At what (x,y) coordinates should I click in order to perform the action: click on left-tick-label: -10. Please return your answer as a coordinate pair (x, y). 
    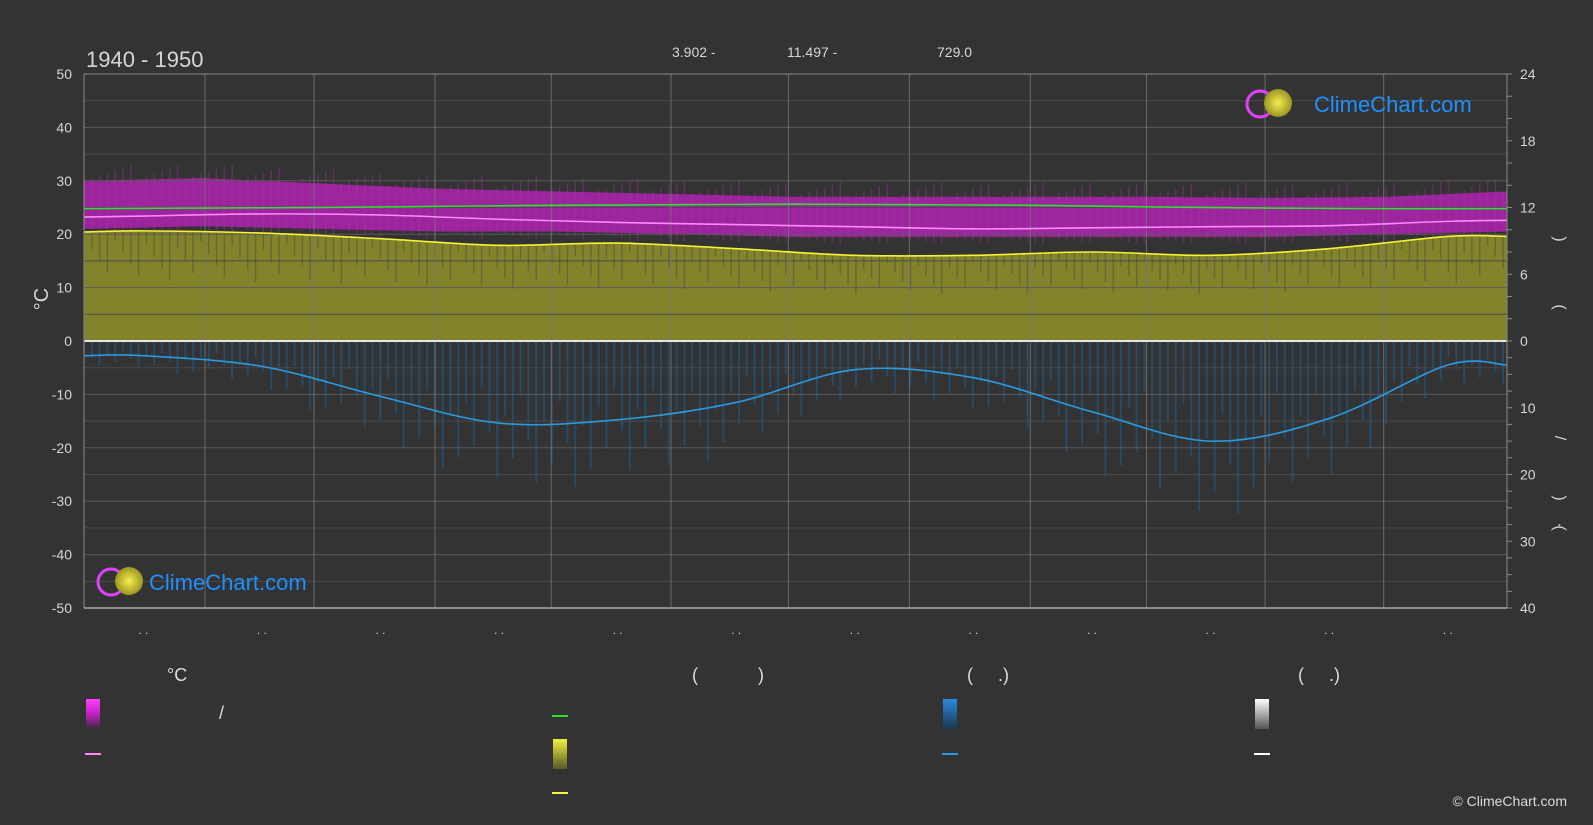
    Looking at the image, I should click on (62, 394).